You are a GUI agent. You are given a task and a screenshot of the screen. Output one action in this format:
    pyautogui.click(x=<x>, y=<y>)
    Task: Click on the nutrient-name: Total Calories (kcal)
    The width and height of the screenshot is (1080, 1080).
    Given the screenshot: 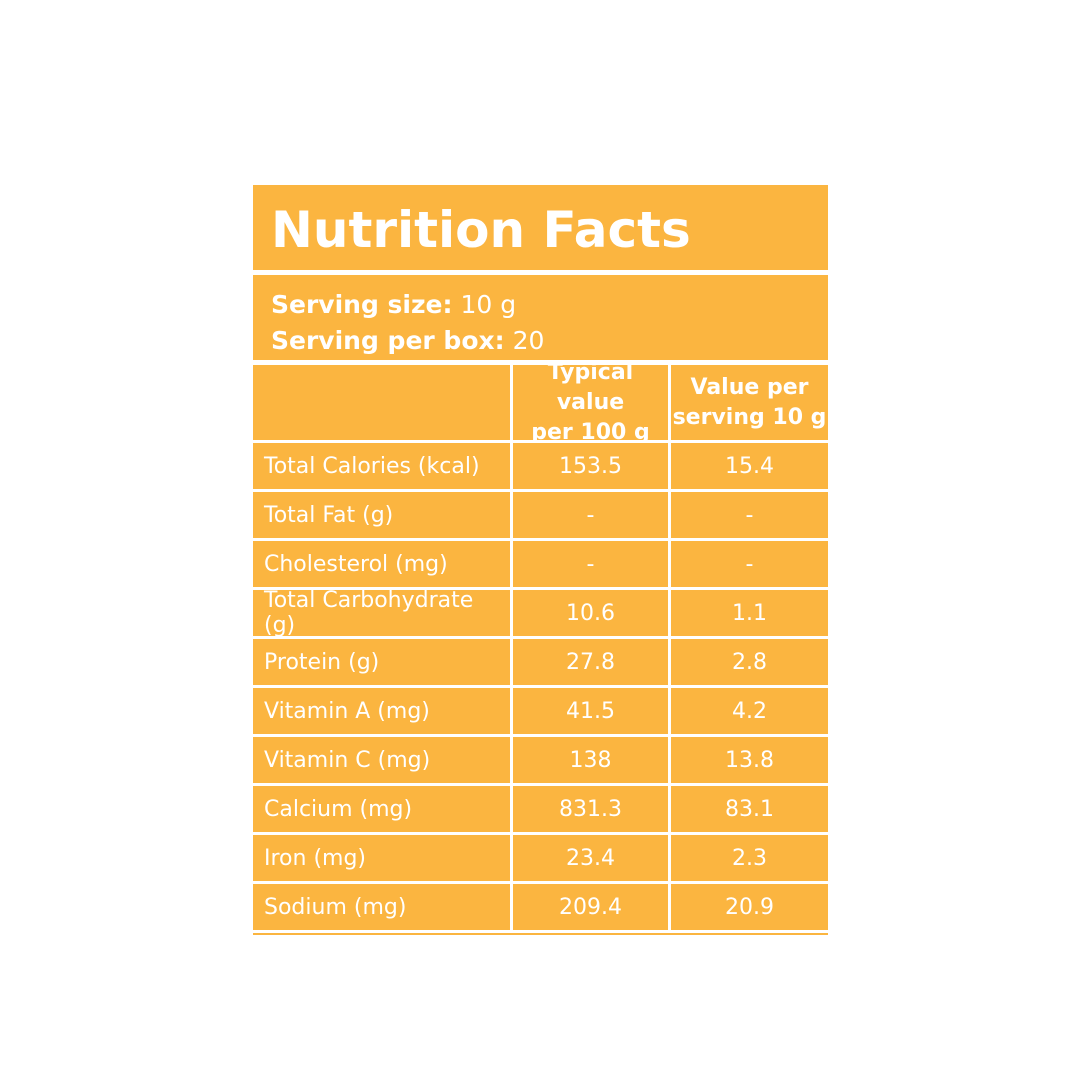 What is the action you would take?
    pyautogui.click(x=381, y=466)
    